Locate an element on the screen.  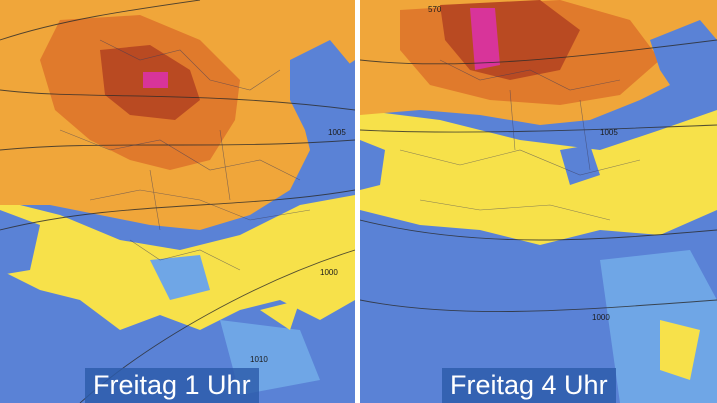
time-caption: Freitag 1 Uhr is located at coordinates (172, 385).